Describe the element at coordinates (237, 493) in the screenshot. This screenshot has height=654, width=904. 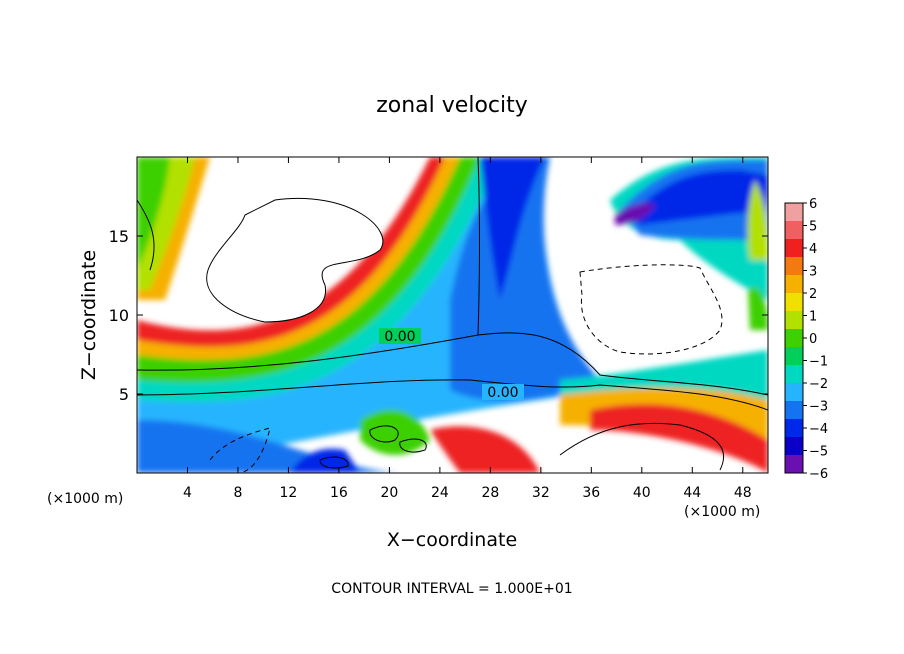
I see `x-tick-label: 8` at that location.